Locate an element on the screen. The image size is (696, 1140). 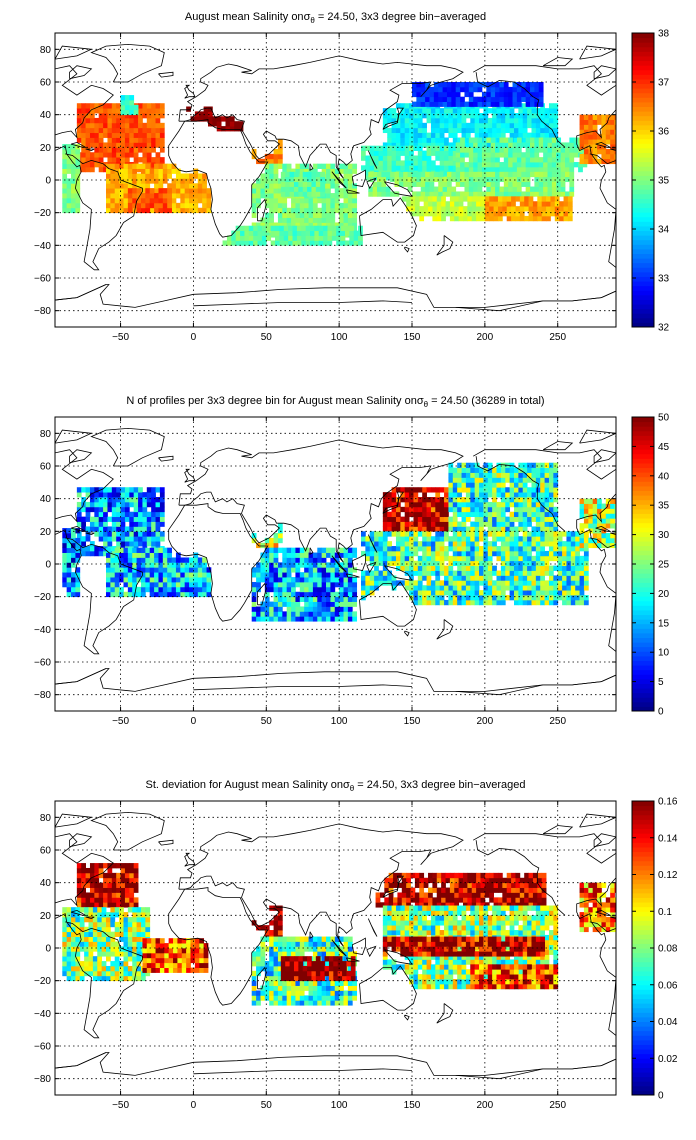
y-tick-label: −80 is located at coordinates (42, 695).